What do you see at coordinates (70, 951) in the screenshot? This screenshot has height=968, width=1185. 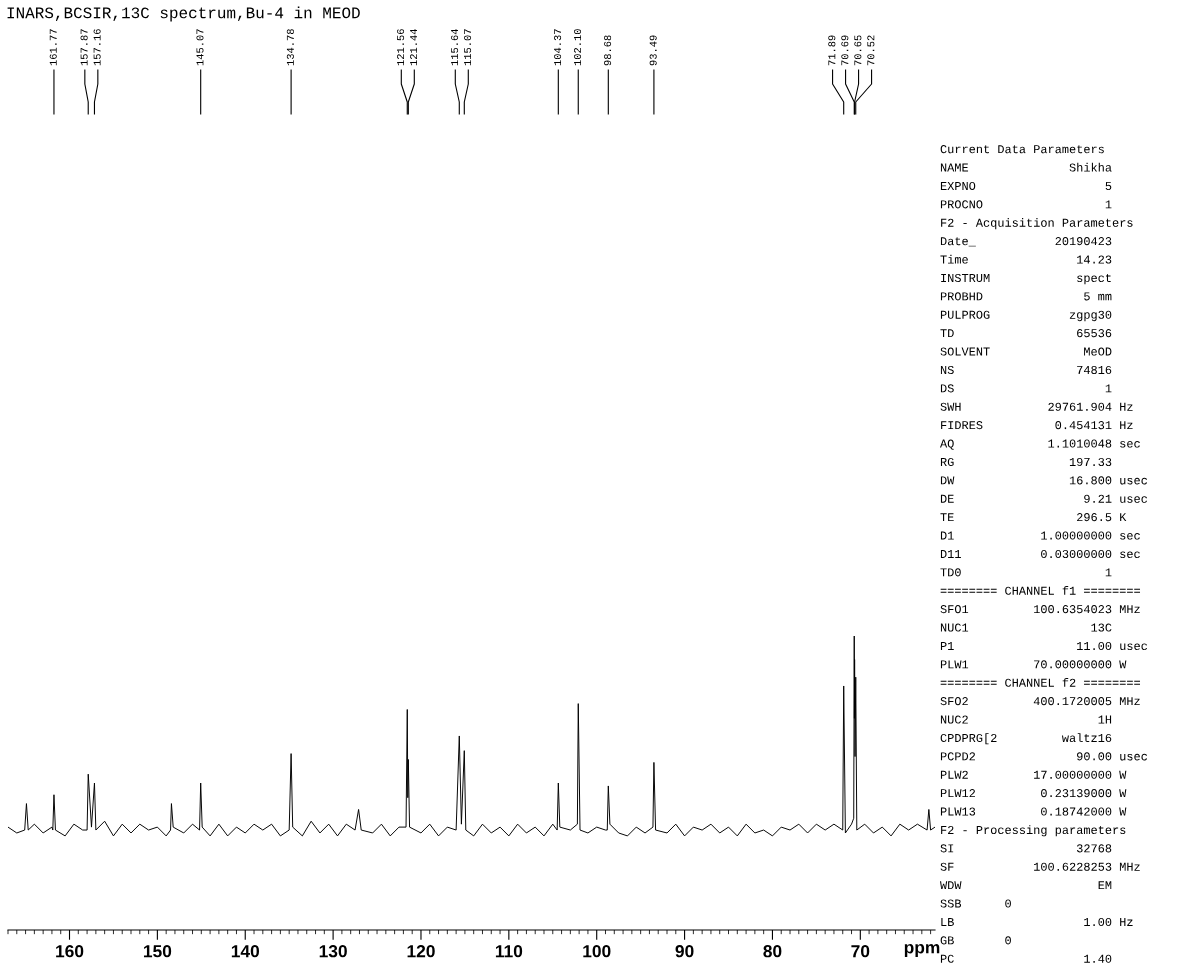 I see `x-tick-label: 160` at bounding box center [70, 951].